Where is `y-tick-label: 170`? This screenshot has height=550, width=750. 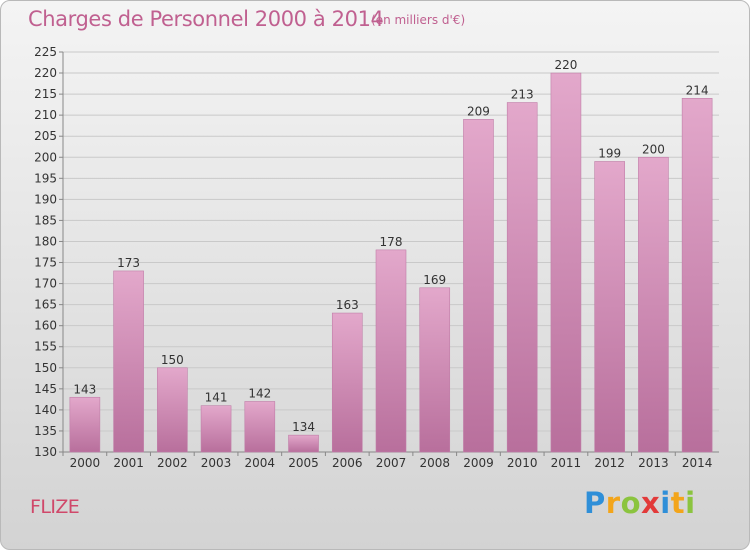
y-tick-label: 170 is located at coordinates (45, 284).